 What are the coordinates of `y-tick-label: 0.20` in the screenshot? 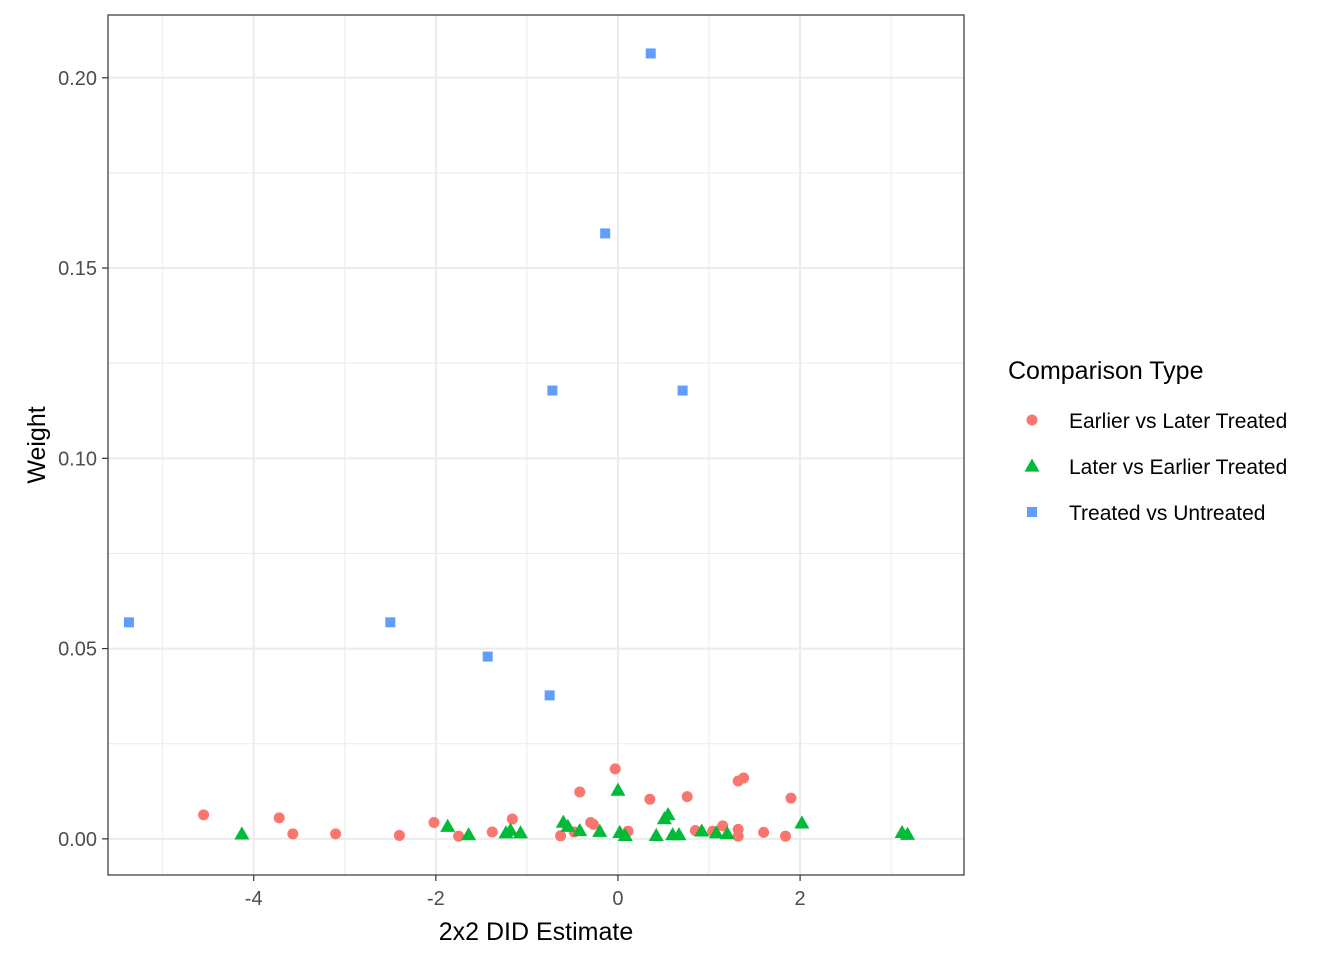 It's located at (77, 79).